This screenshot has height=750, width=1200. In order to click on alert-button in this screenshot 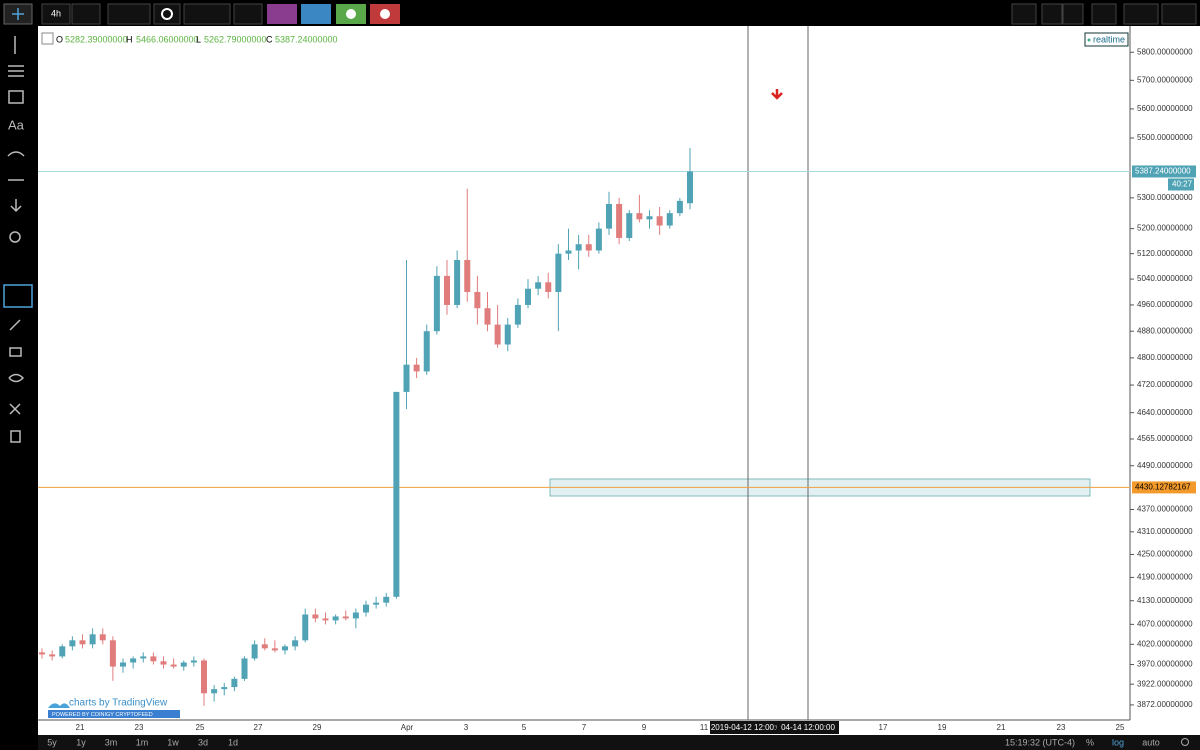, I will do `click(316, 14)`.